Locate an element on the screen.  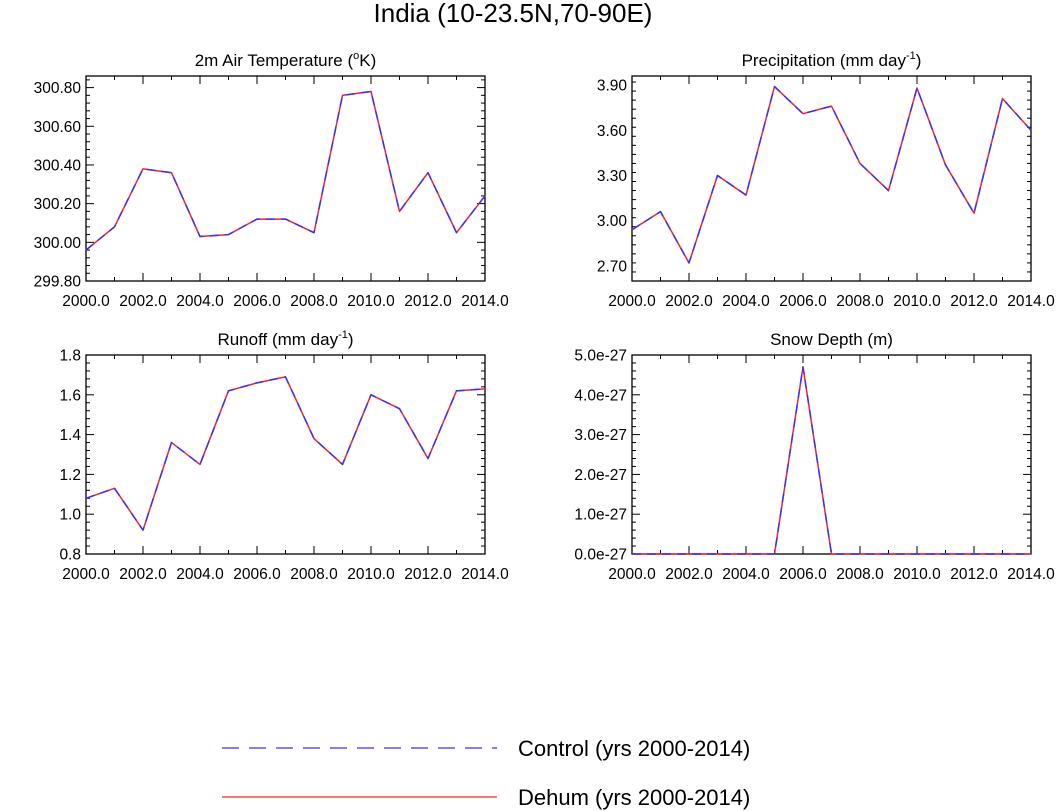
precipitation-ytick-label: 3.30 is located at coordinates (612, 176).